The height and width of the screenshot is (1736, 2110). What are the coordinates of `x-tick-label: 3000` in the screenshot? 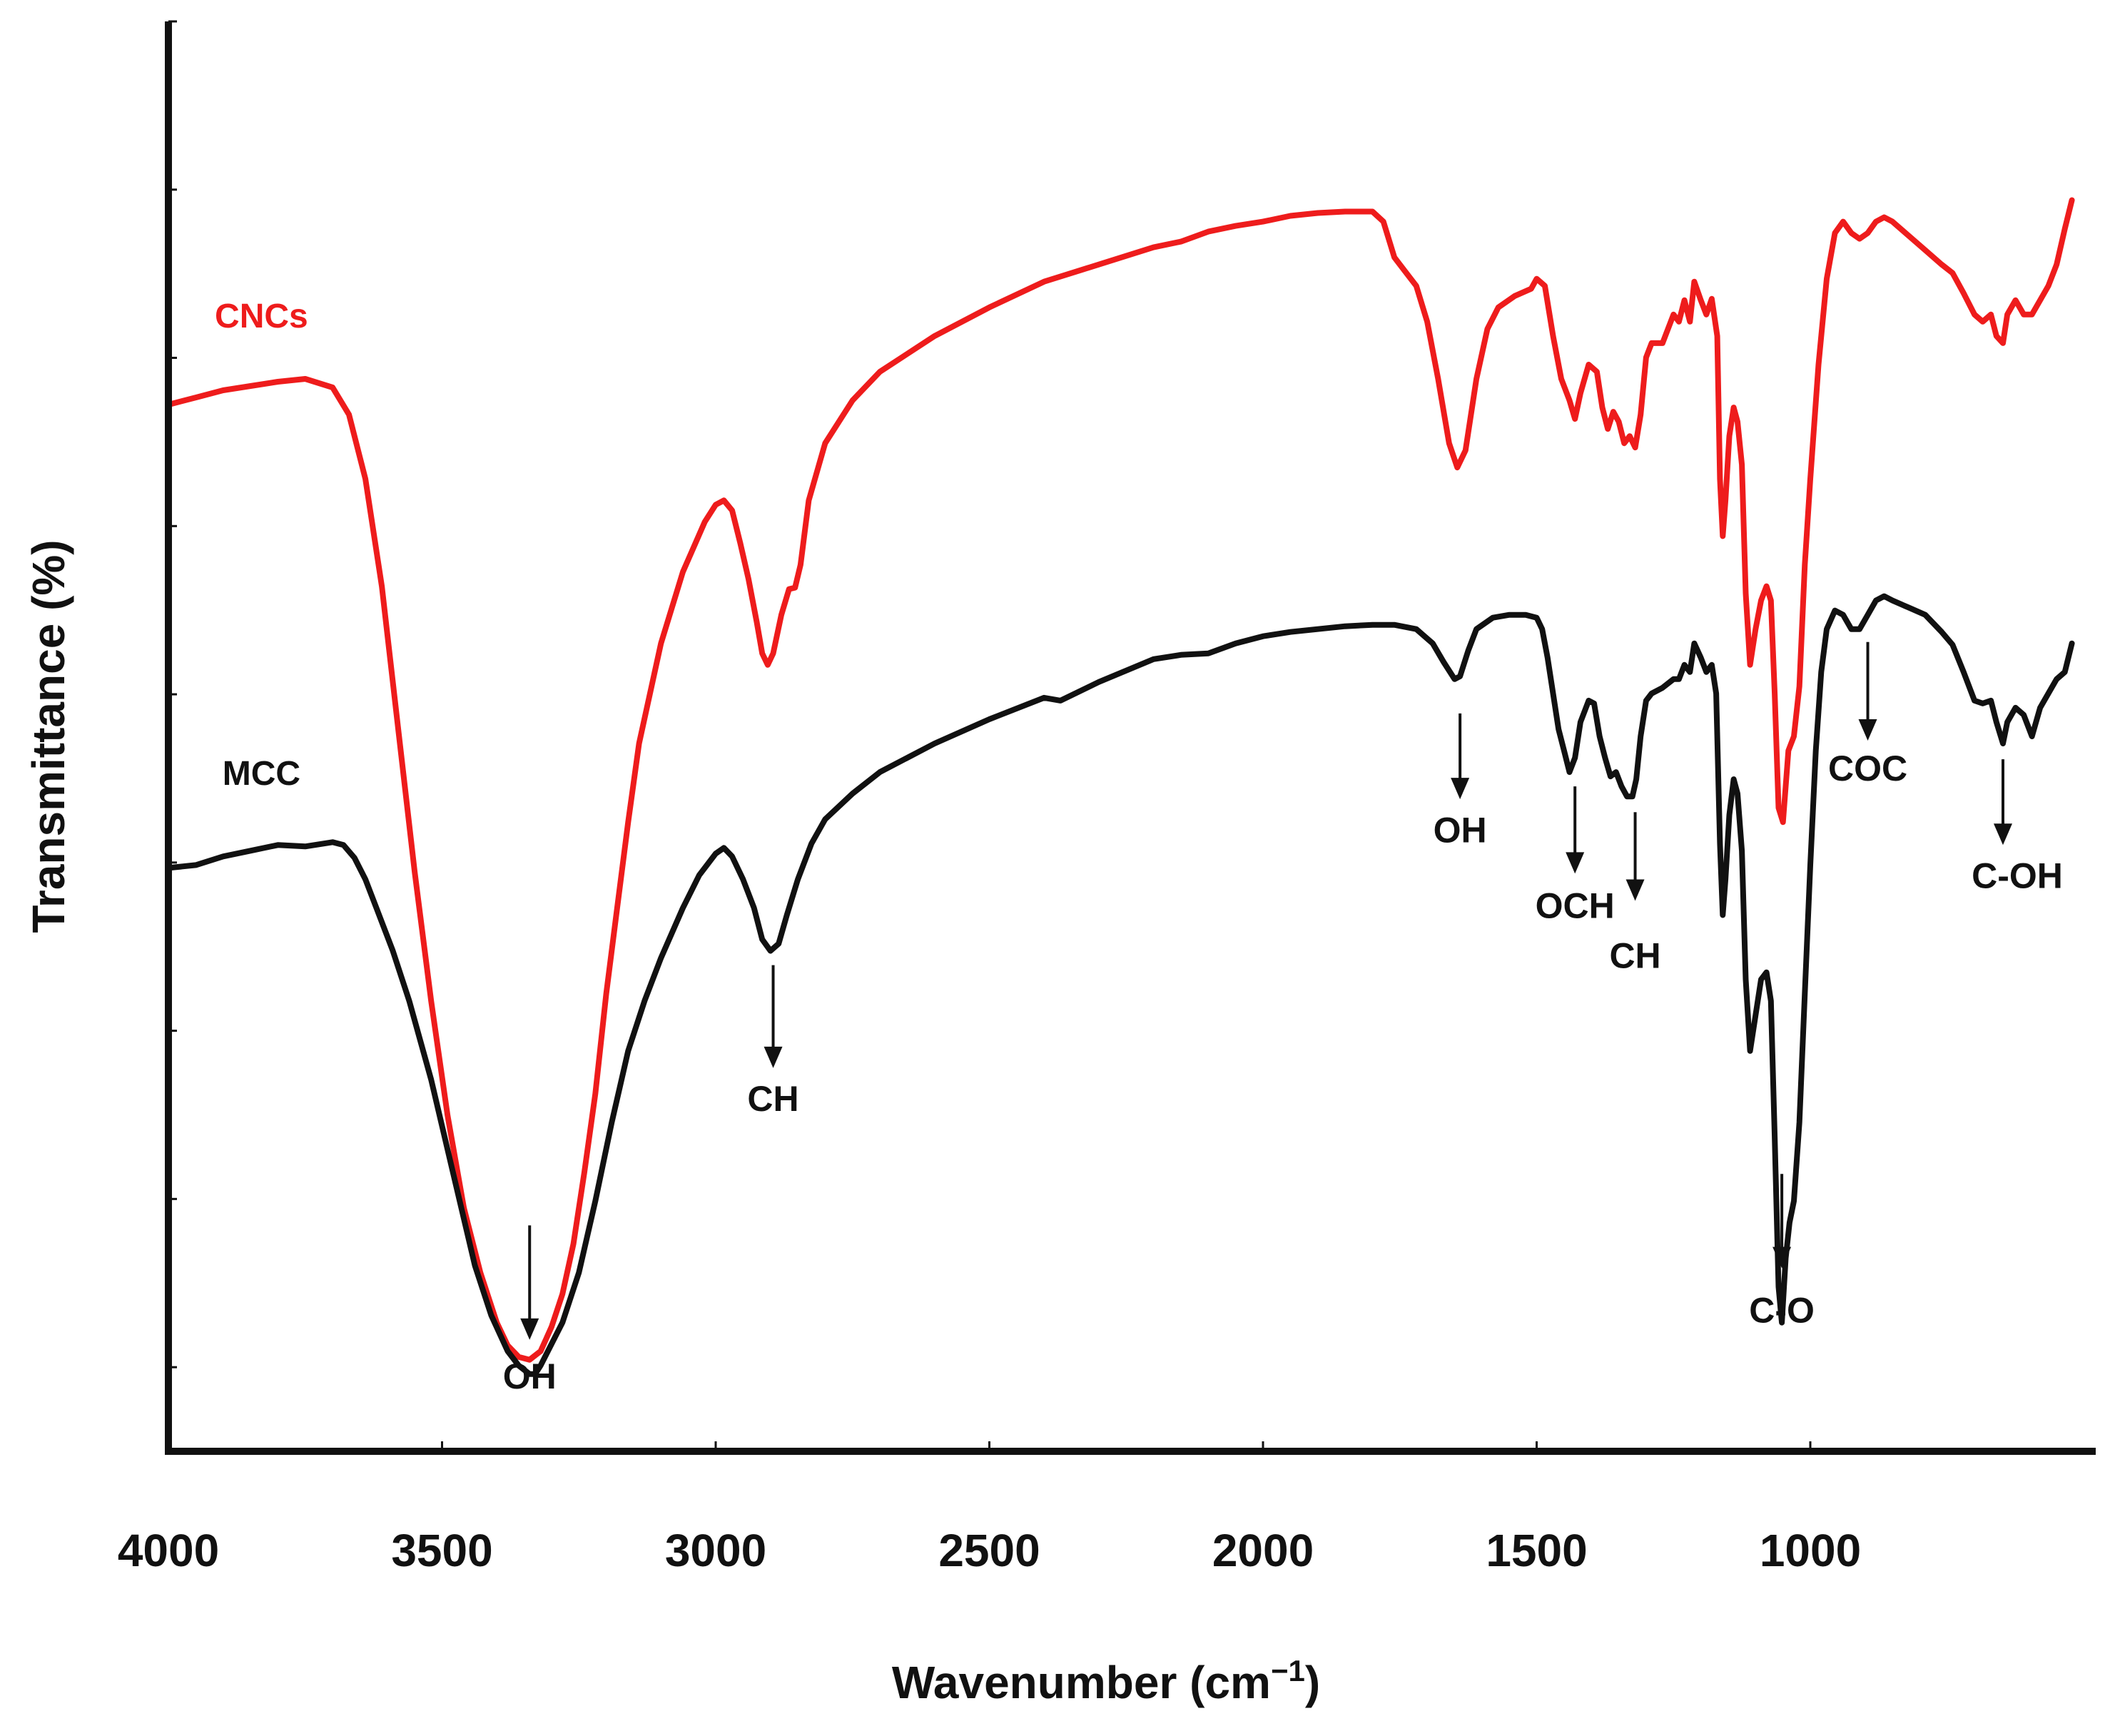 It's located at (715, 1550).